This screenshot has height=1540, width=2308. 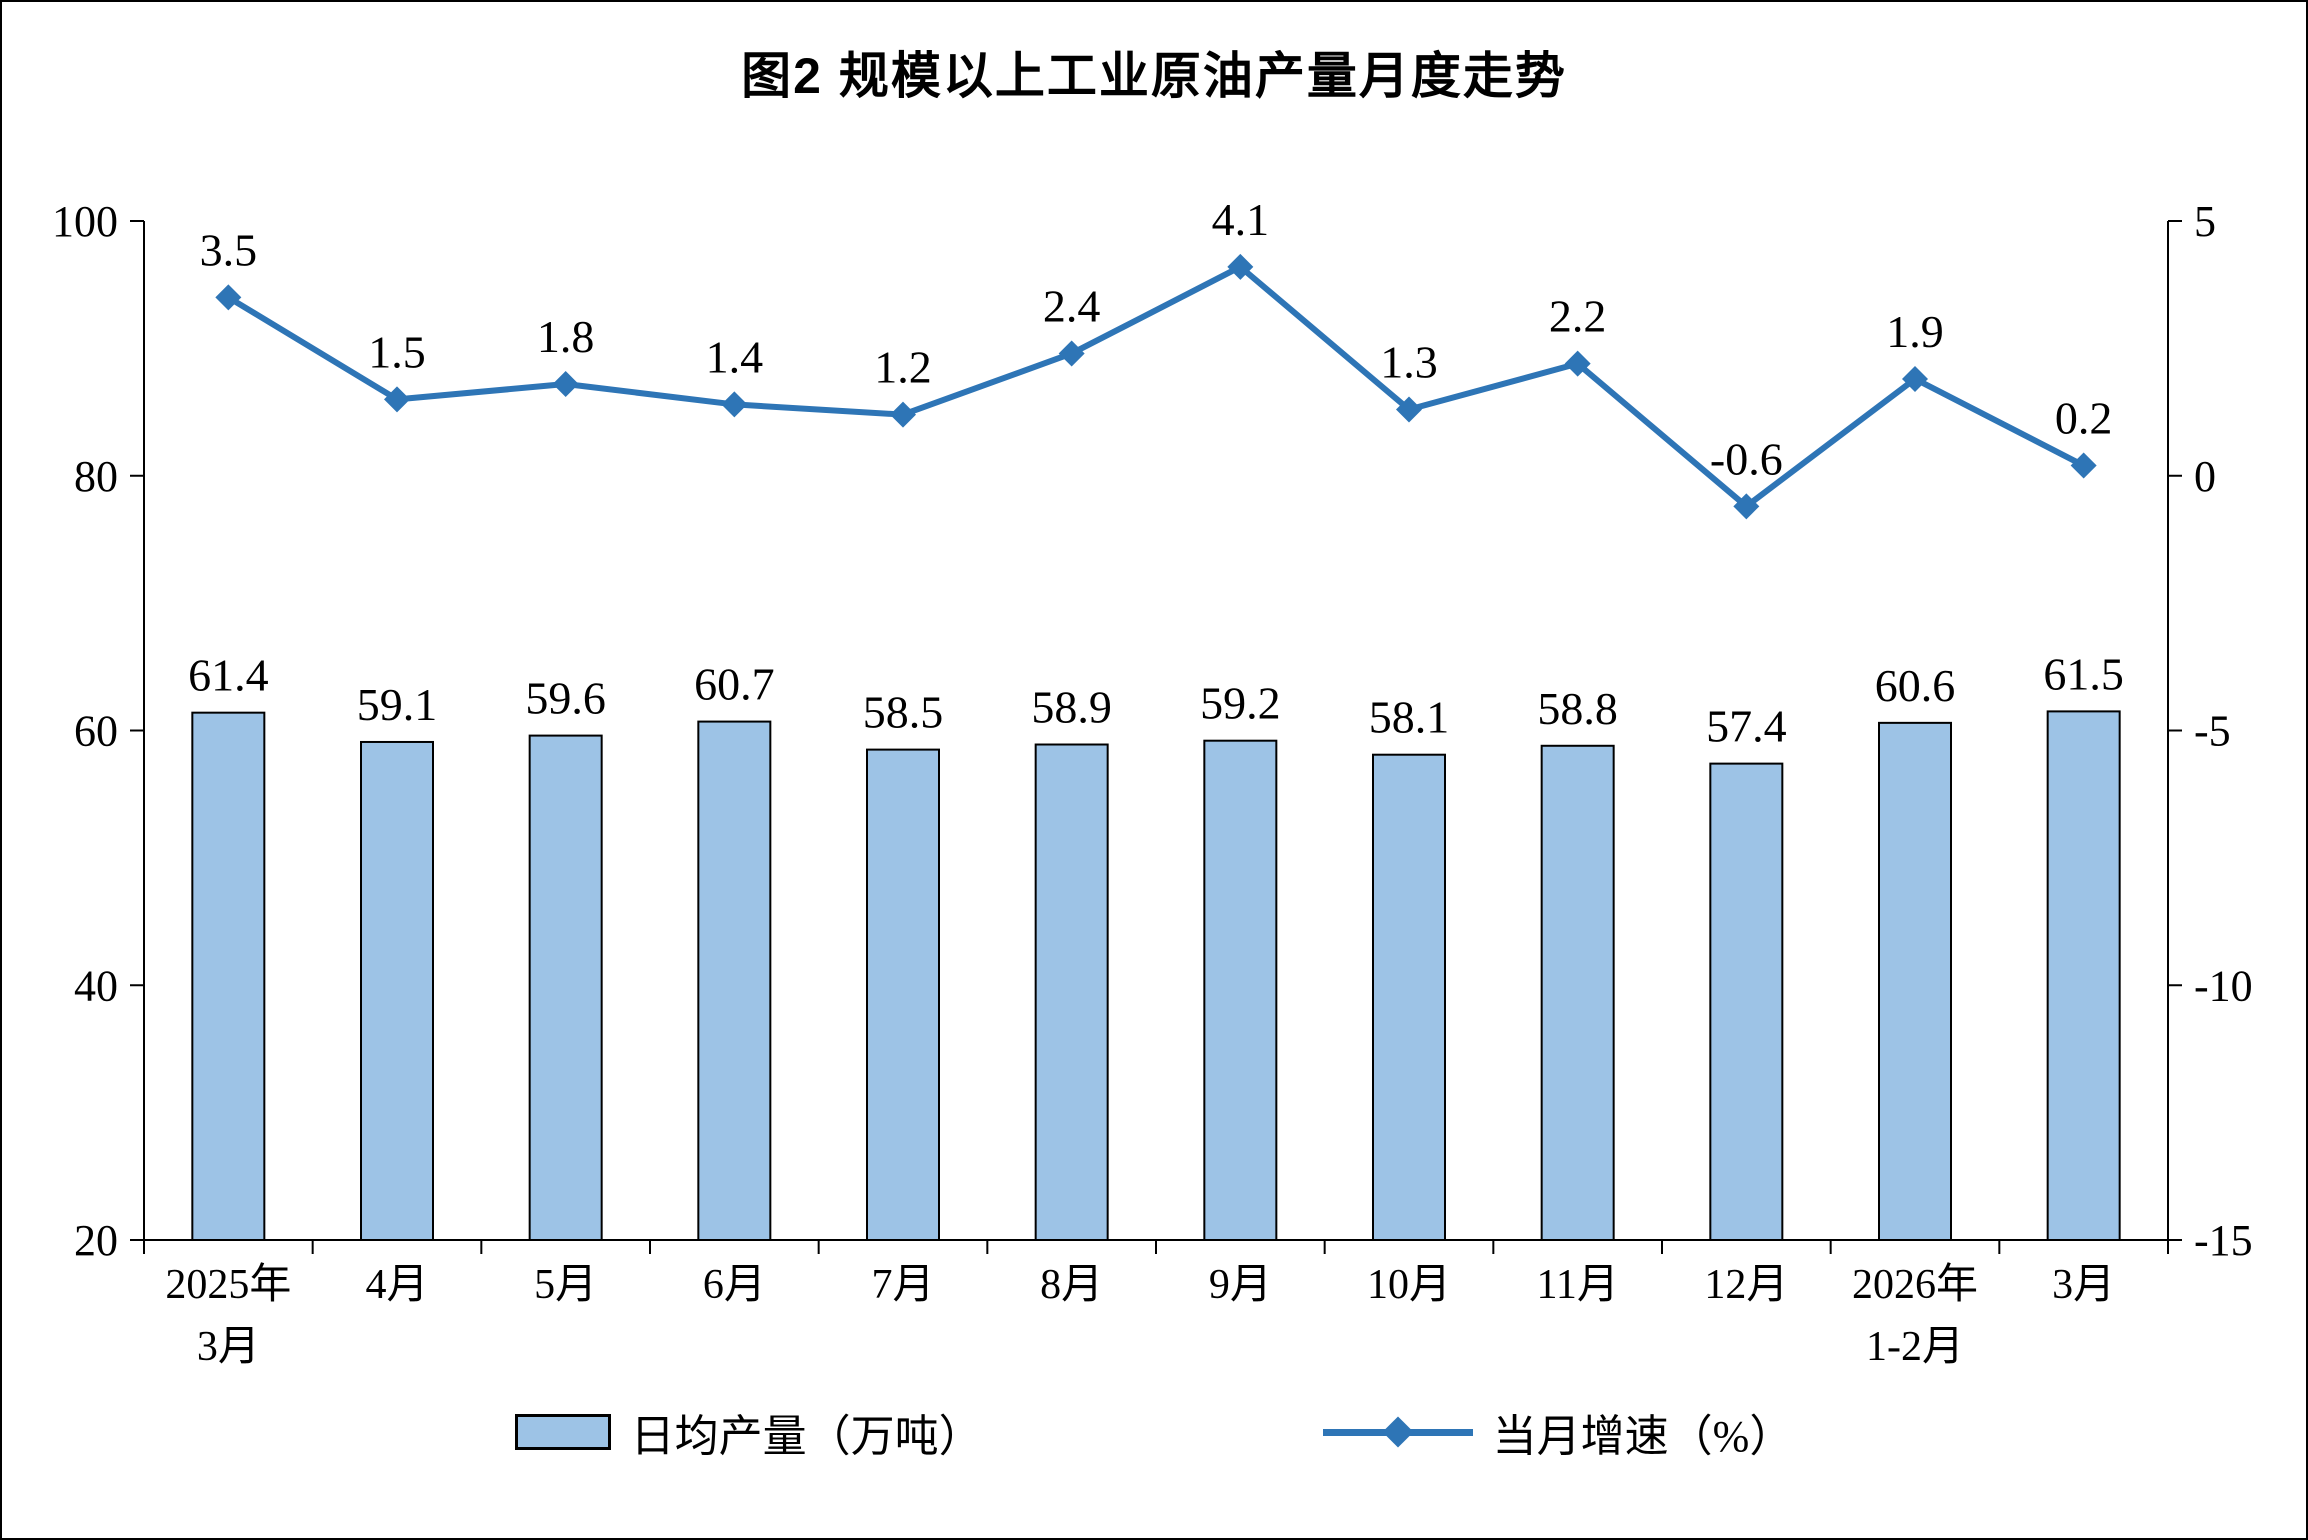 I want to click on bar-value-label: 58.5, so click(x=903, y=712).